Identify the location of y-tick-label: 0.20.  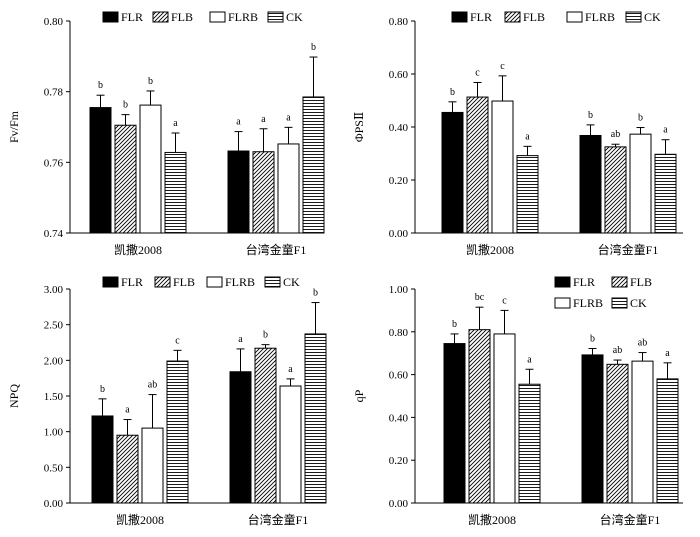
(399, 181).